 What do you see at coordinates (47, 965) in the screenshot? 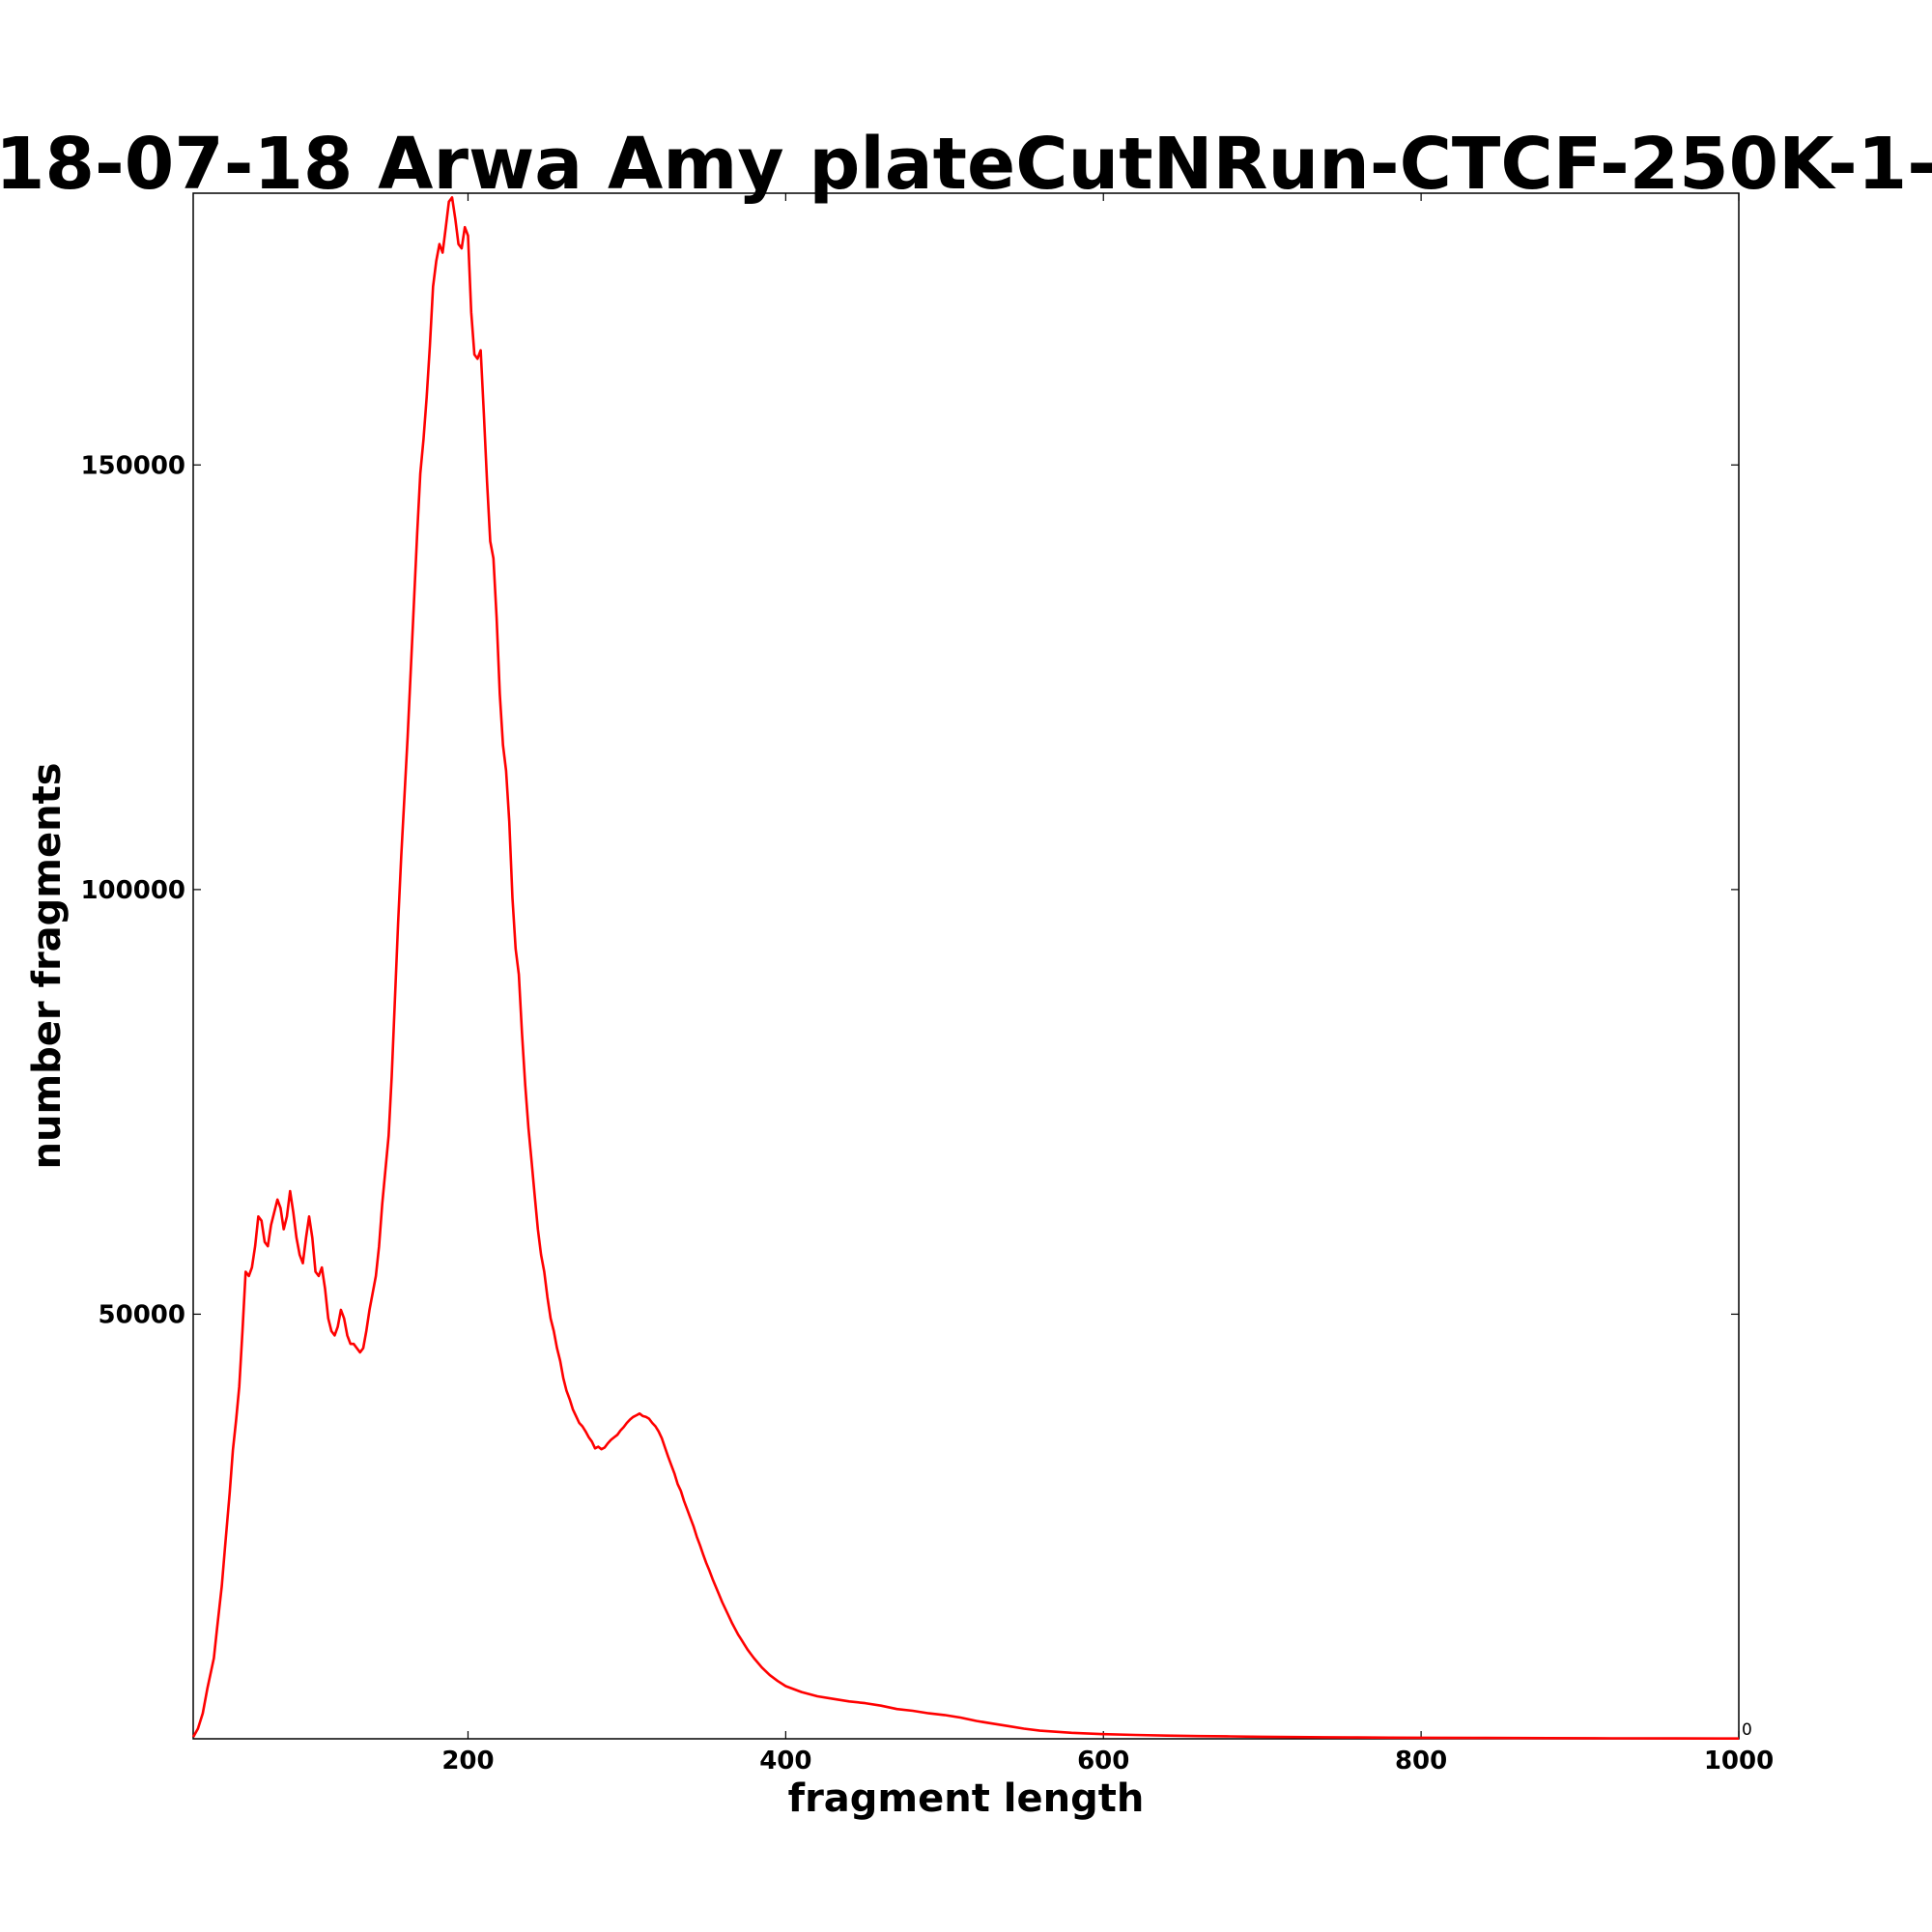
I see `y-axis-label: number fragments` at bounding box center [47, 965].